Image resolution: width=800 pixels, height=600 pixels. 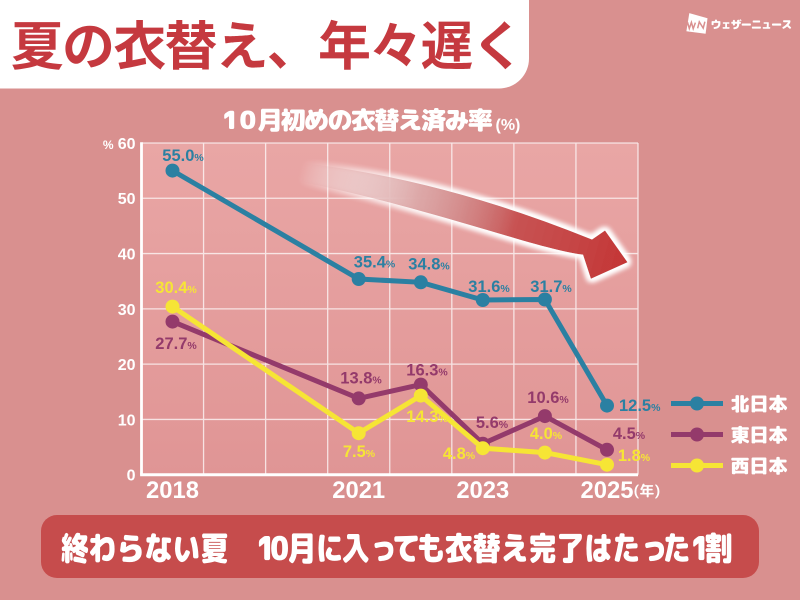 What do you see at coordinates (546, 434) in the screenshot?
I see `svg-text: 4.0%` at bounding box center [546, 434].